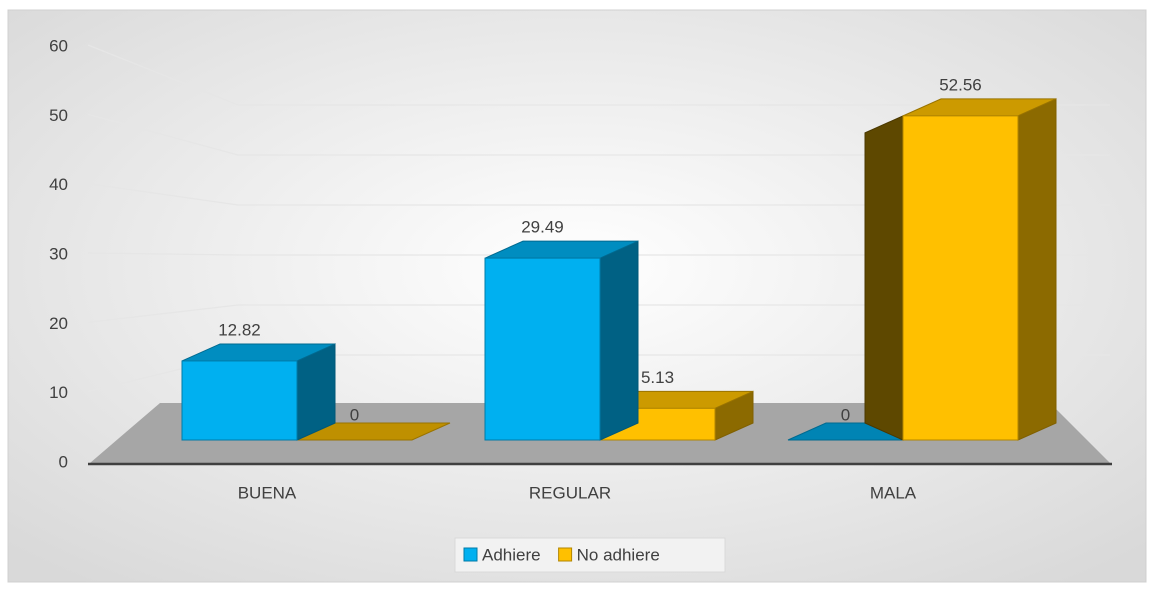  Describe the element at coordinates (570, 492) in the screenshot. I see `x-tick-label: REGULAR` at that location.